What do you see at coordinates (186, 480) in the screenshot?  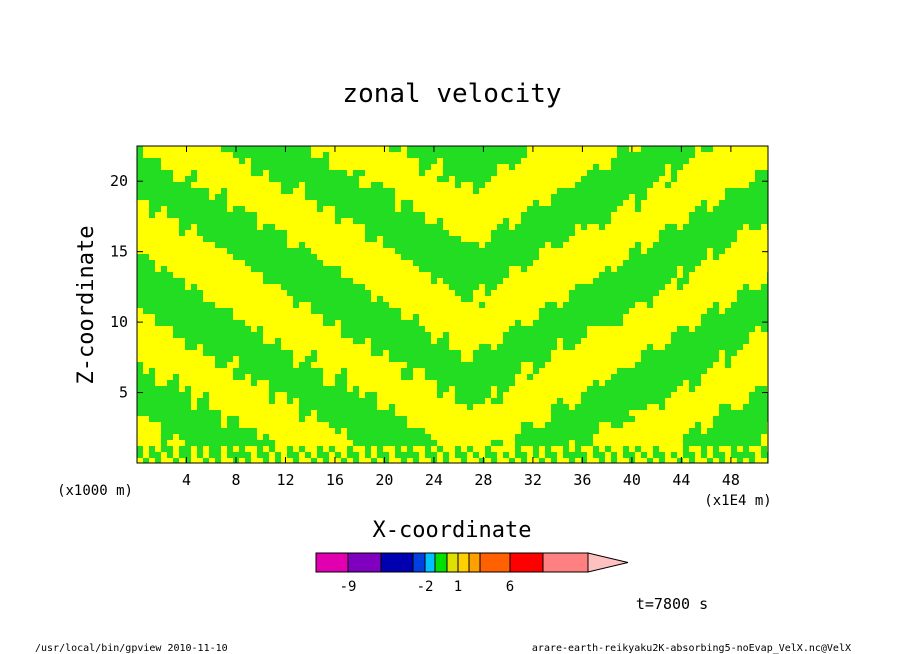 I see `x-tick-label: 4` at bounding box center [186, 480].